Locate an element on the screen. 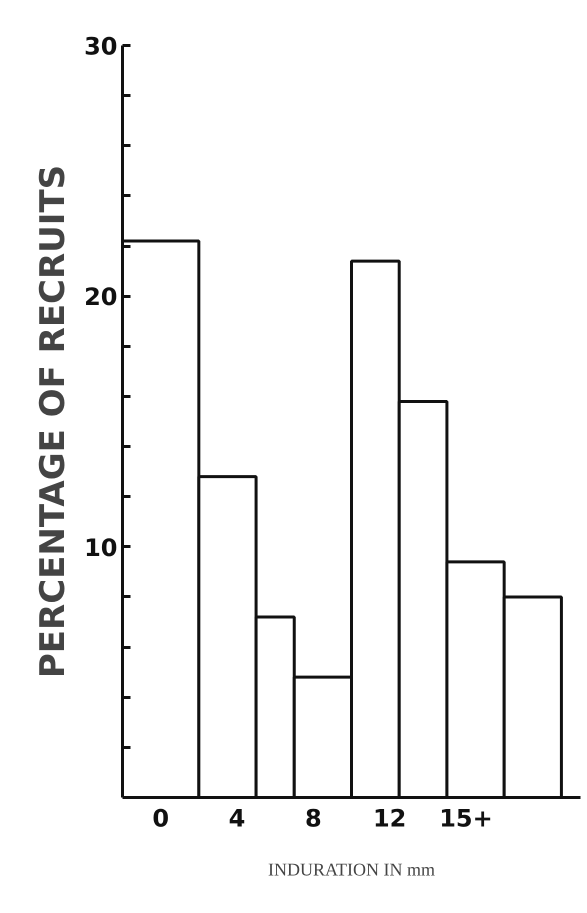  x-tick-label: 0 is located at coordinates (161, 818).